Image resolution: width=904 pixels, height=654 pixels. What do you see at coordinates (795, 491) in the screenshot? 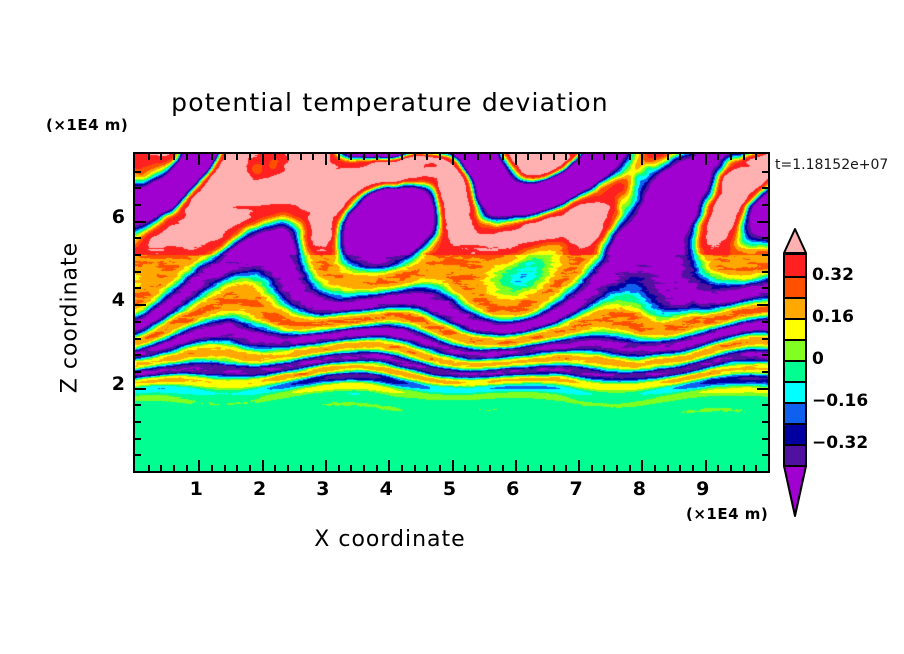
I see `colorbar-under-arrow` at bounding box center [795, 491].